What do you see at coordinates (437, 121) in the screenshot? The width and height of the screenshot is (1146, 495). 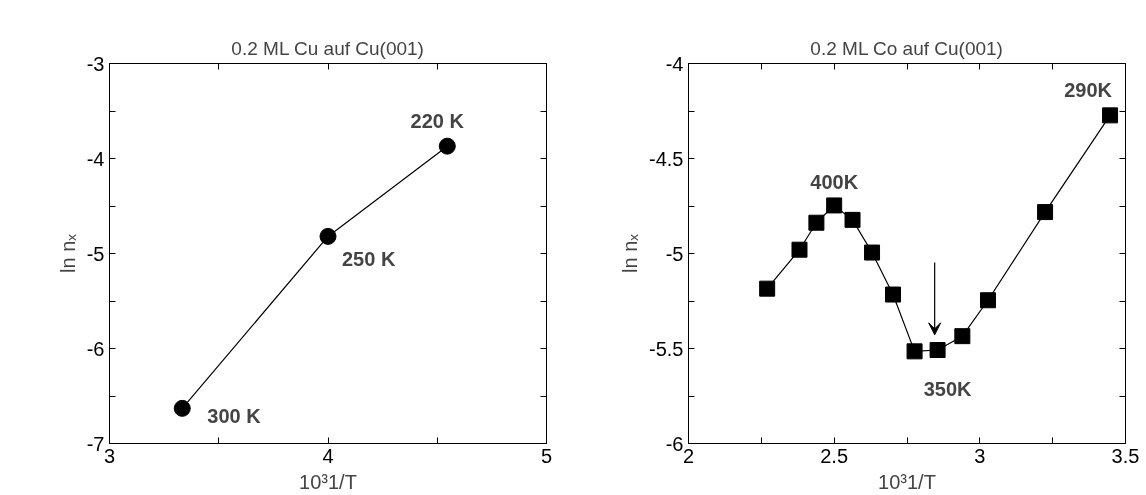 I see `annotation: 220 K` at bounding box center [437, 121].